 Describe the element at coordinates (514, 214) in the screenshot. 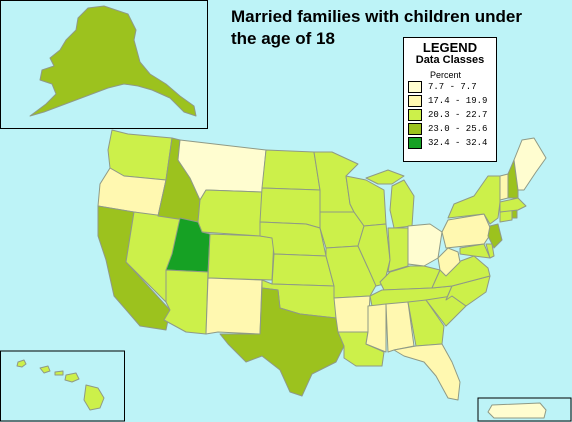

I see `state-rhode-island` at that location.